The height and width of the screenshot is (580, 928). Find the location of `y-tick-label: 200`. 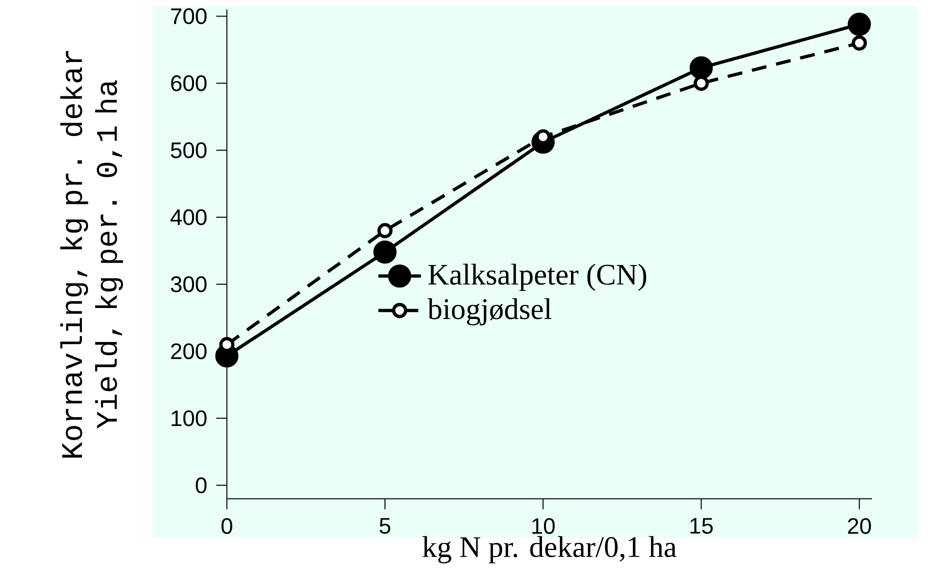

y-tick-label: 200 is located at coordinates (189, 351).